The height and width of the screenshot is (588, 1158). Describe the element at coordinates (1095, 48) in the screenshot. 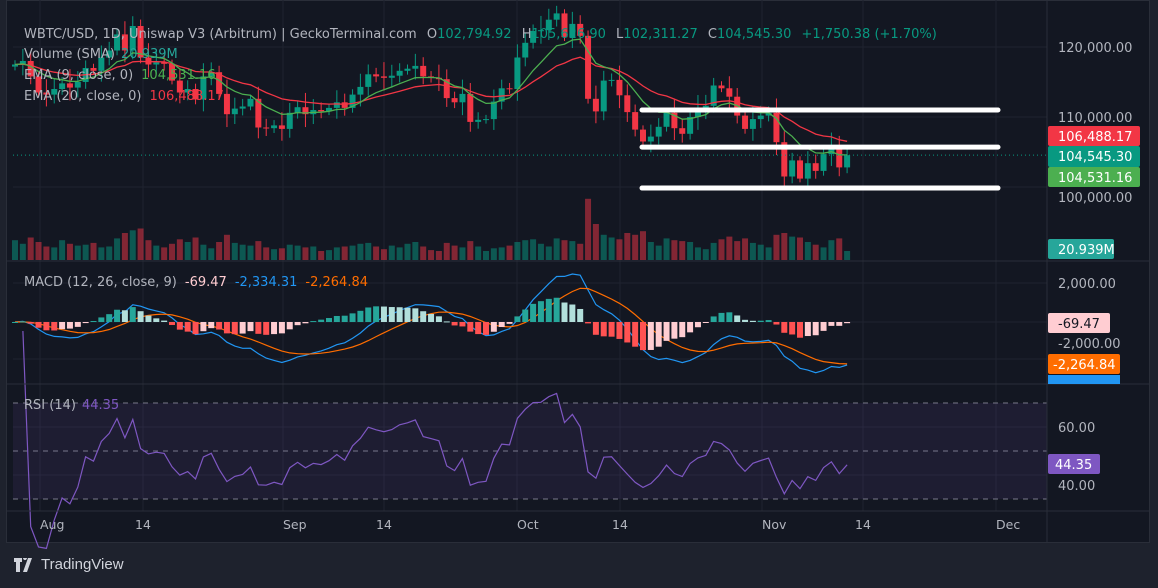

I see `price-tick: 120,000.00` at that location.